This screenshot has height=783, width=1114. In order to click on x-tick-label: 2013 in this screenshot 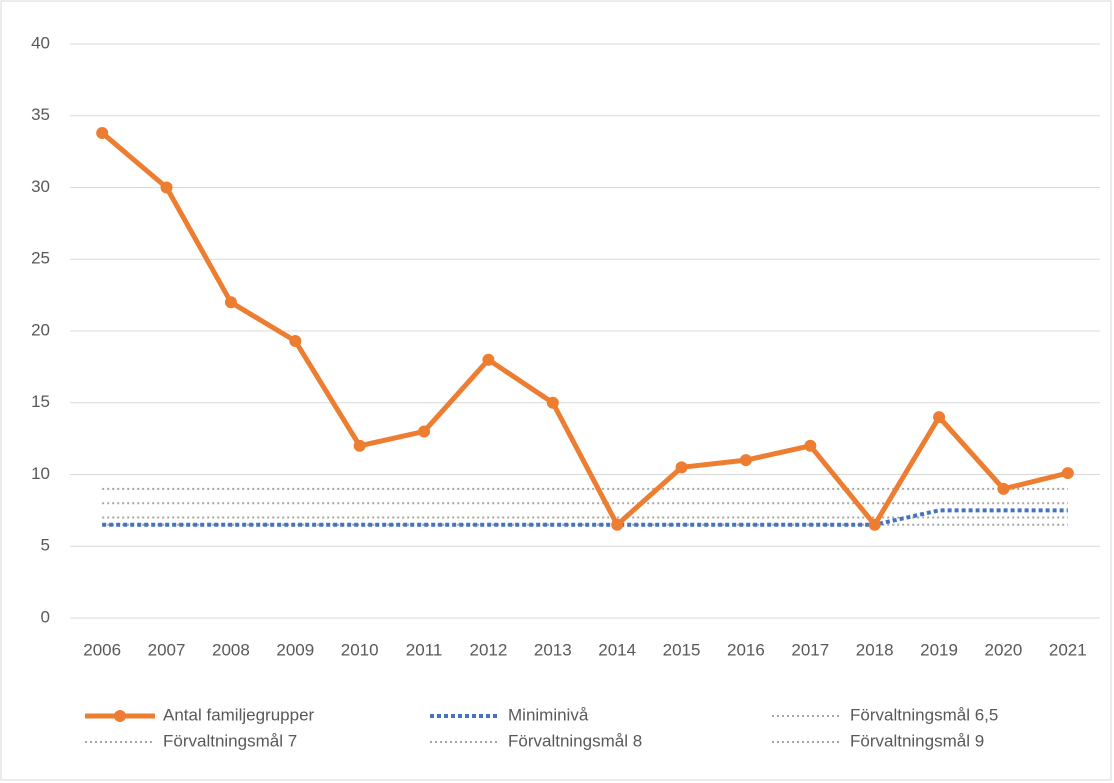, I will do `click(553, 649)`.